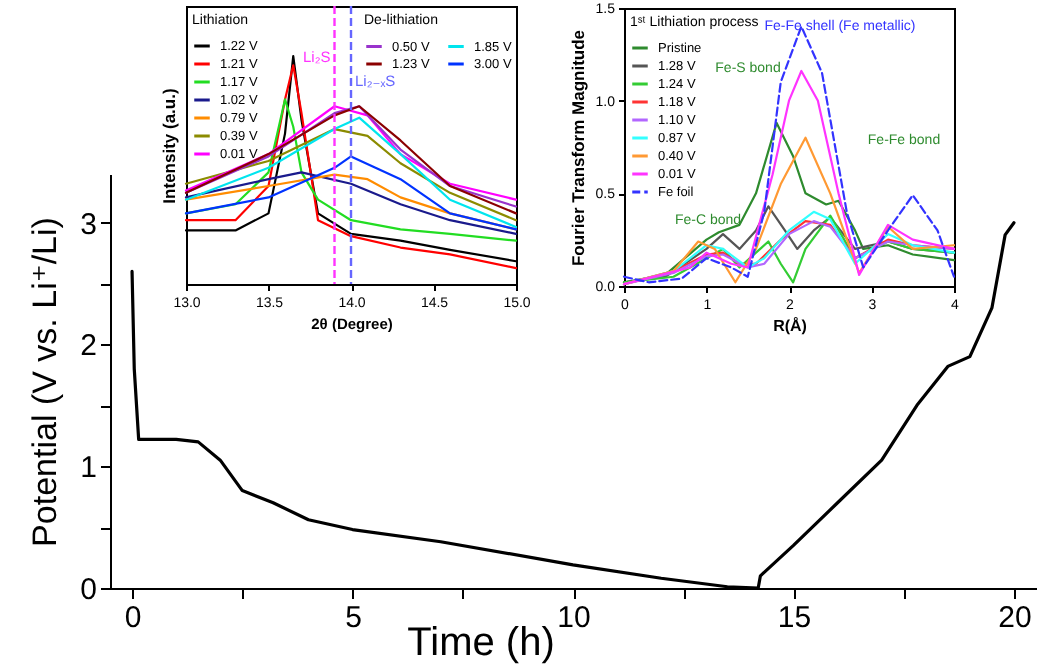  Describe the element at coordinates (88, 468) in the screenshot. I see `y-tick-label: 1` at that location.